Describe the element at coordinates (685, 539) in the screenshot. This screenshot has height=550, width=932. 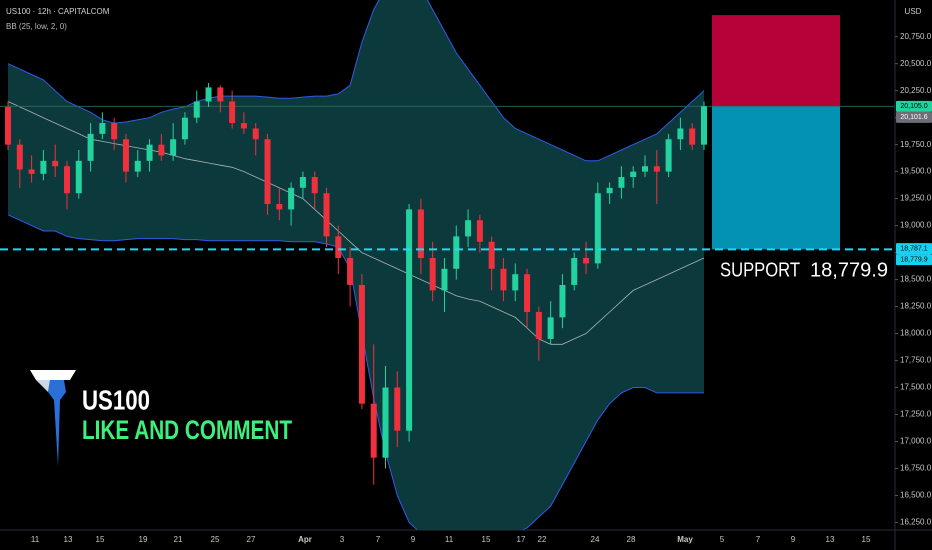
I see `x-tick-label: May` at that location.